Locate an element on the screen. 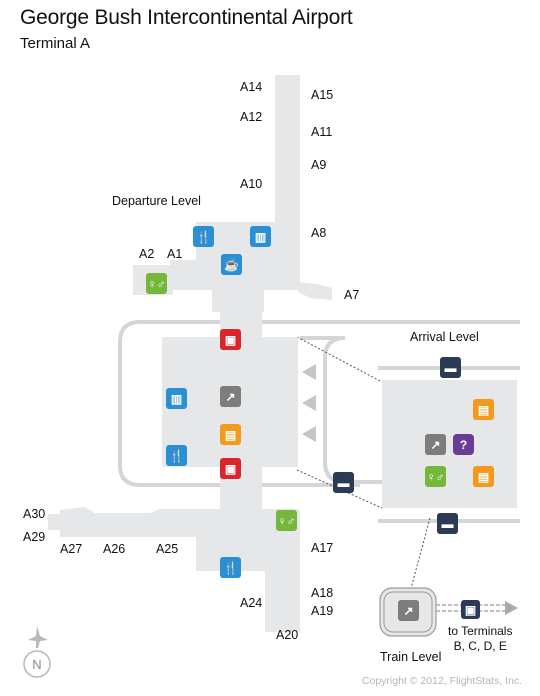 The height and width of the screenshot is (696, 540). gate-label: A11 is located at coordinates (322, 132).